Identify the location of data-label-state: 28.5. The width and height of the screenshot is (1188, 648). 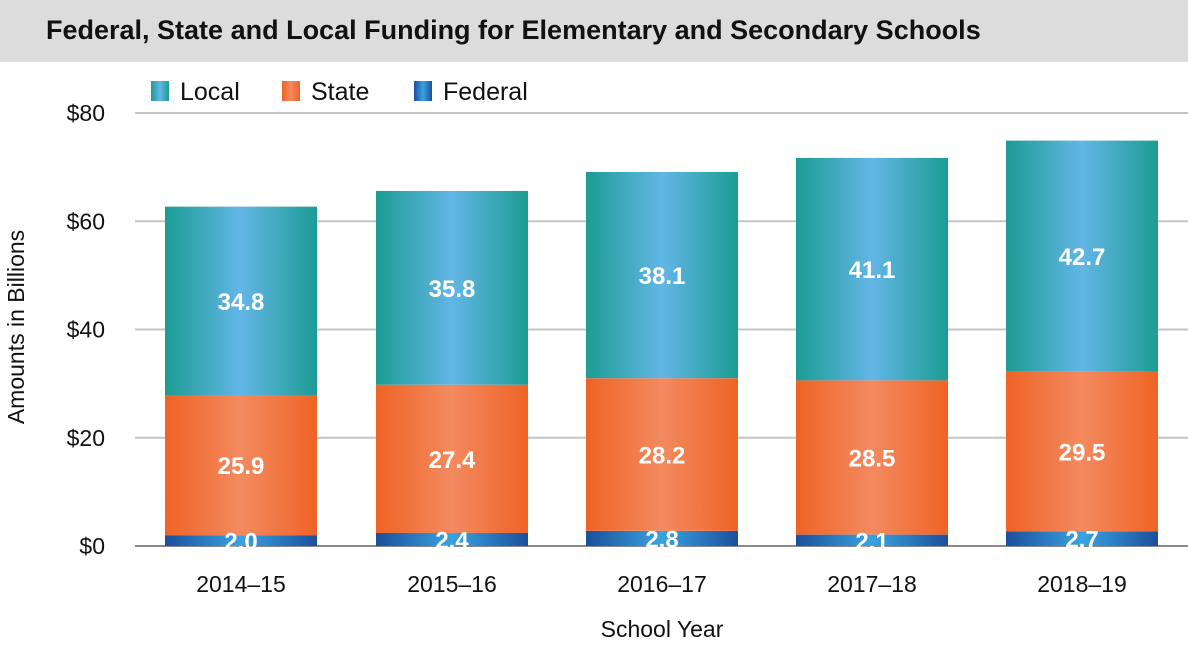
(872, 459).